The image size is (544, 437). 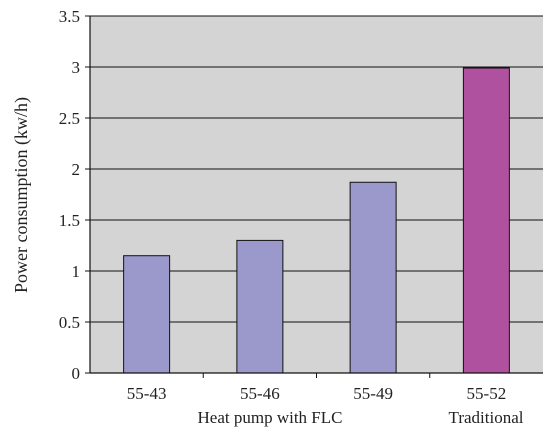 What do you see at coordinates (74, 195) in the screenshot?
I see `y-tick-labels: 0 0.5 1 1.5 2 2.5 3 3.5` at bounding box center [74, 195].